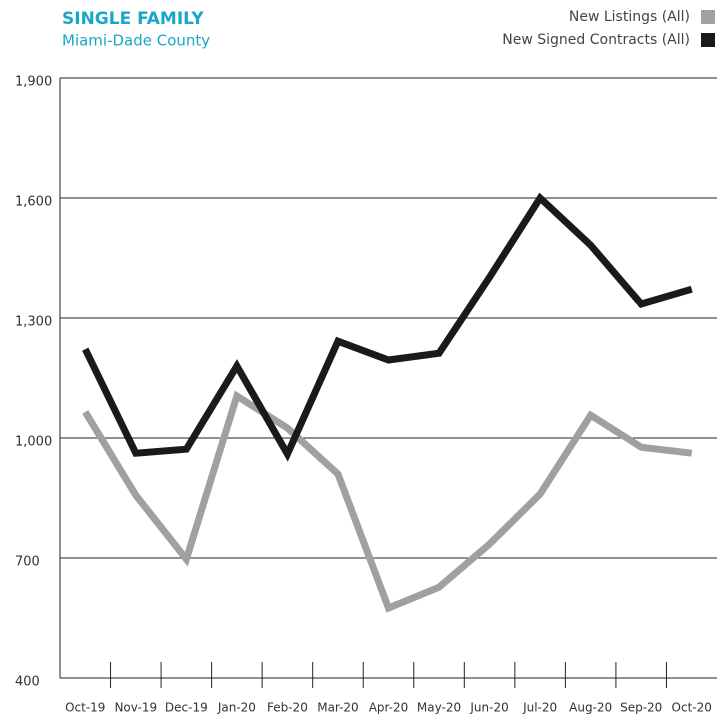  What do you see at coordinates (136, 41) in the screenshot?
I see `chart-subtitle: Miami-Dade County` at bounding box center [136, 41].